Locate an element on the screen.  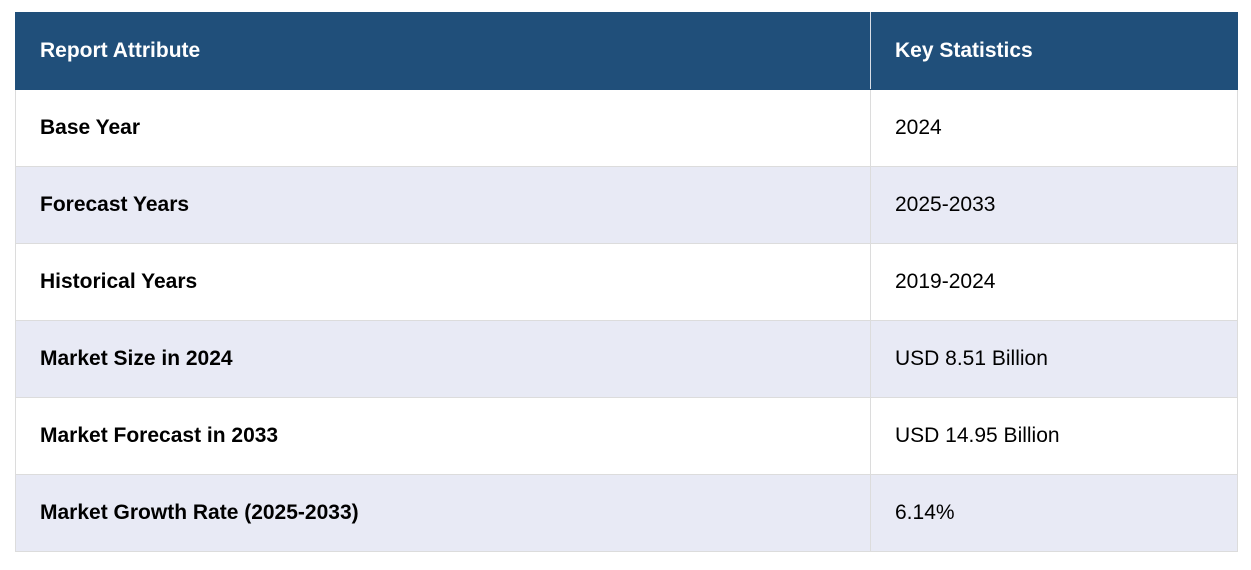
value-cell: 2019-2024 is located at coordinates (1054, 282).